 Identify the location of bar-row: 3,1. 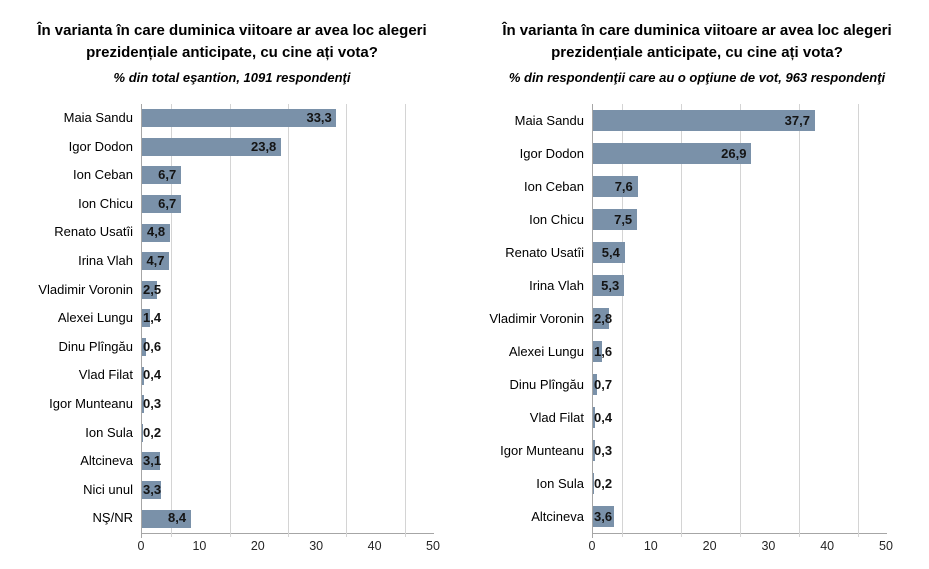
(288, 461).